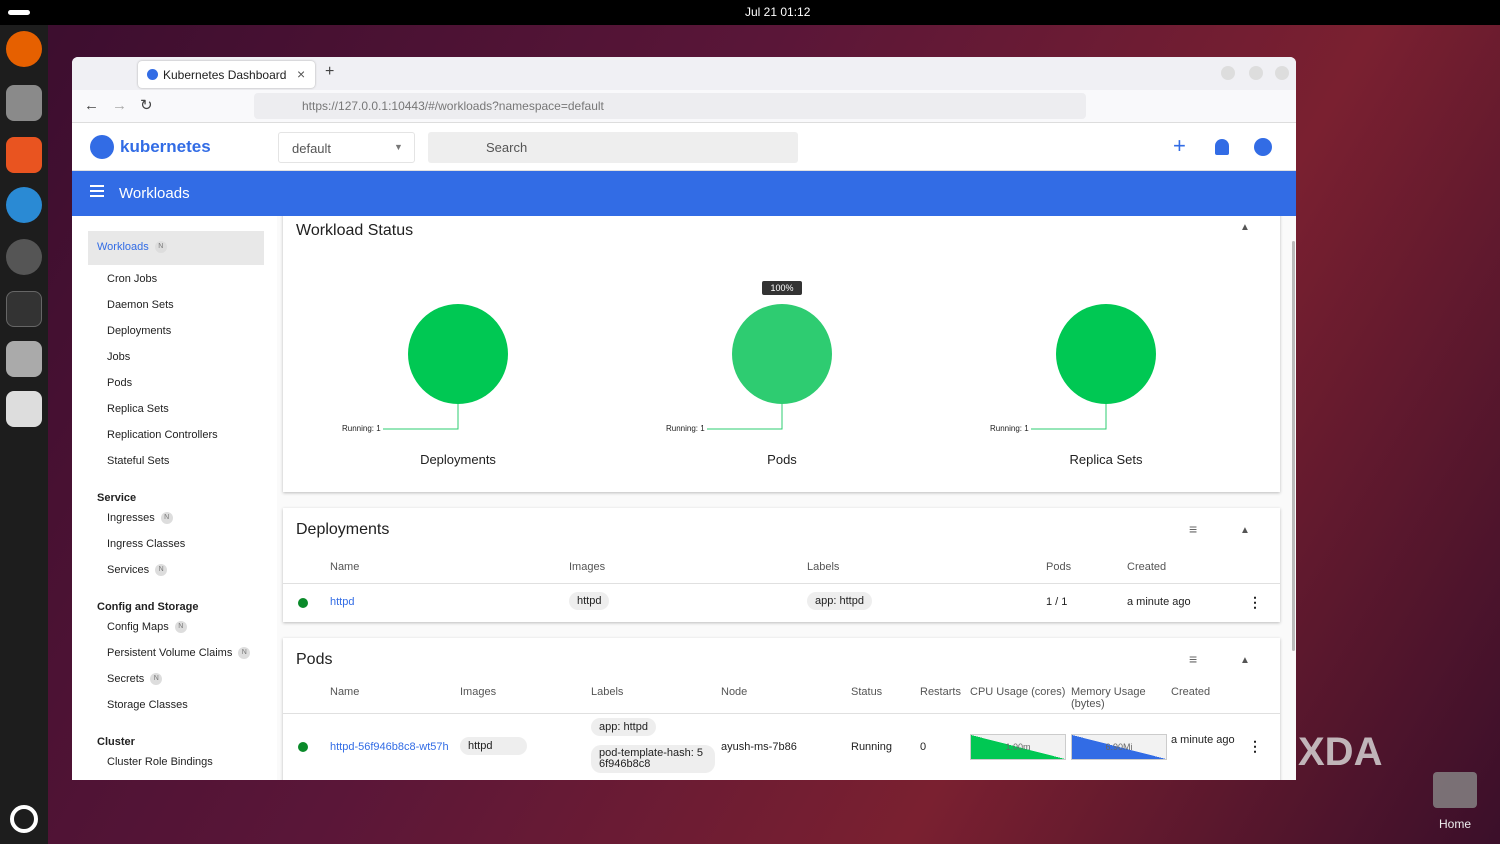 The image size is (1500, 844). What do you see at coordinates (24, 103) in the screenshot?
I see `files-icon` at bounding box center [24, 103].